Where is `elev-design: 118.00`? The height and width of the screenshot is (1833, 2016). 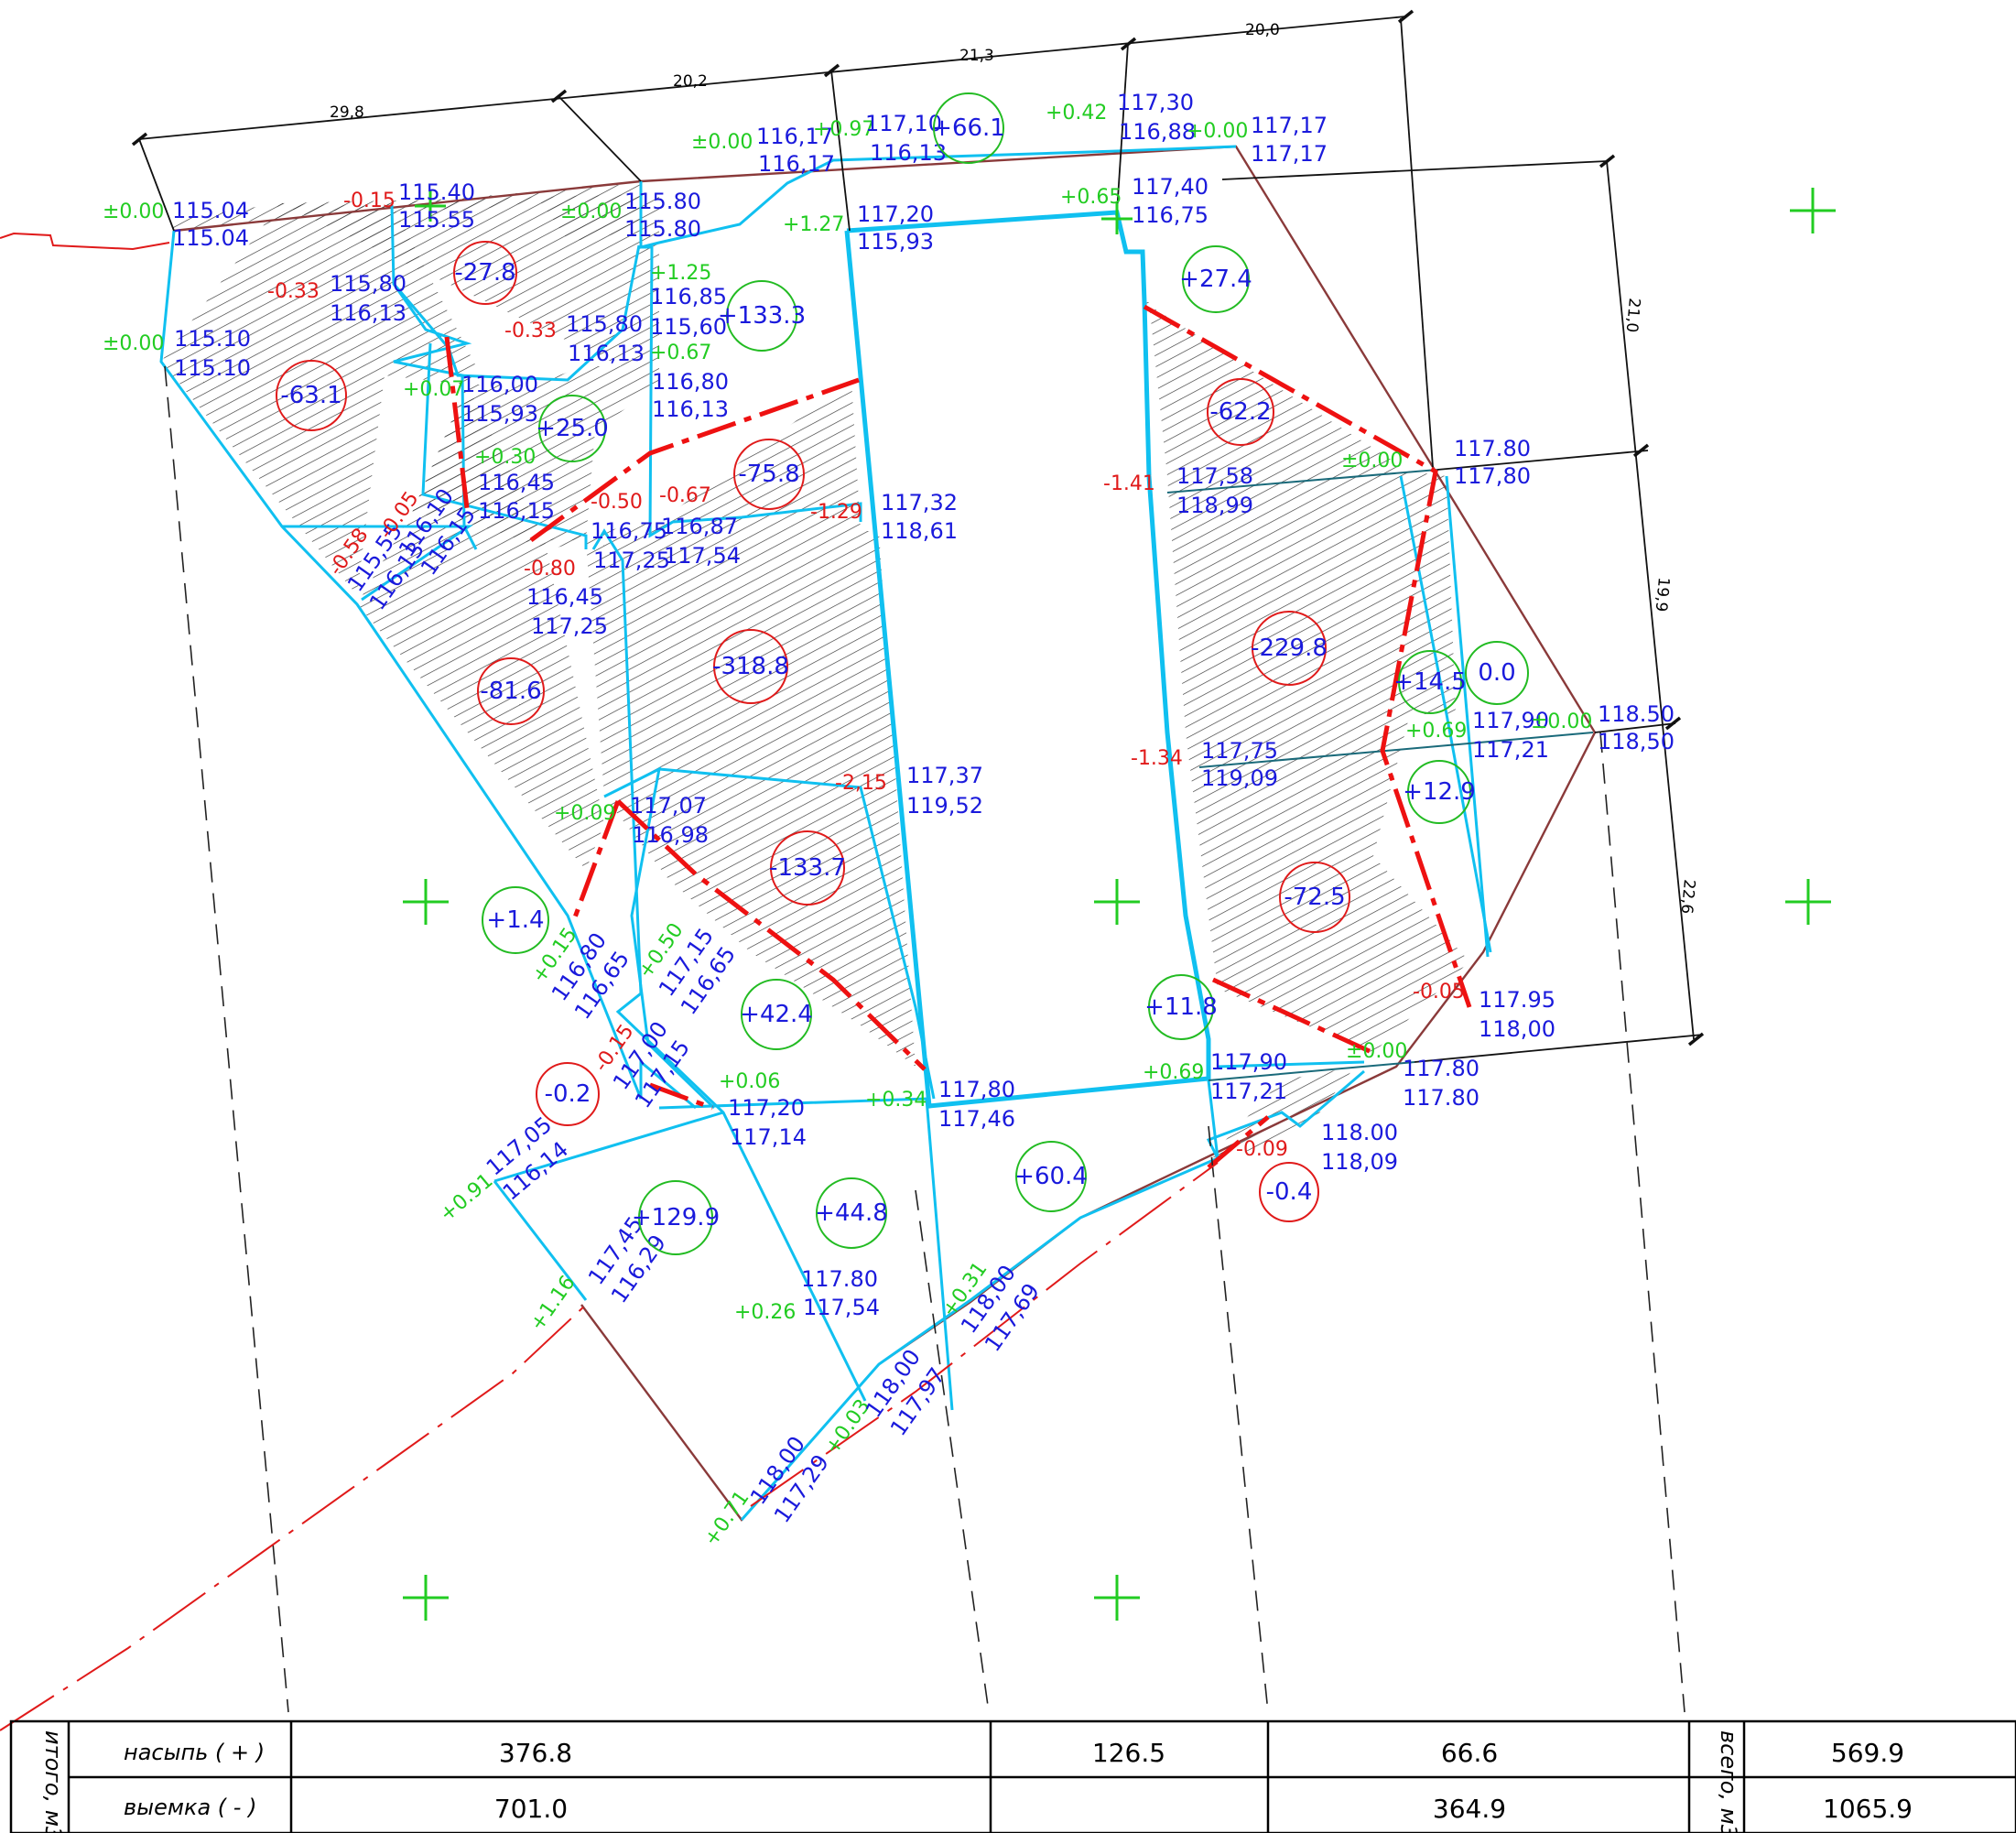 elev-design: 118.00 is located at coordinates (1359, 1132).